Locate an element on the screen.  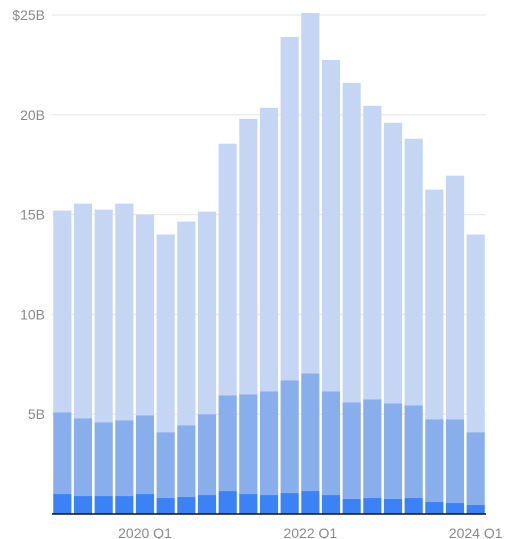
x-tick-label: 2020 Q1 is located at coordinates (145, 532).